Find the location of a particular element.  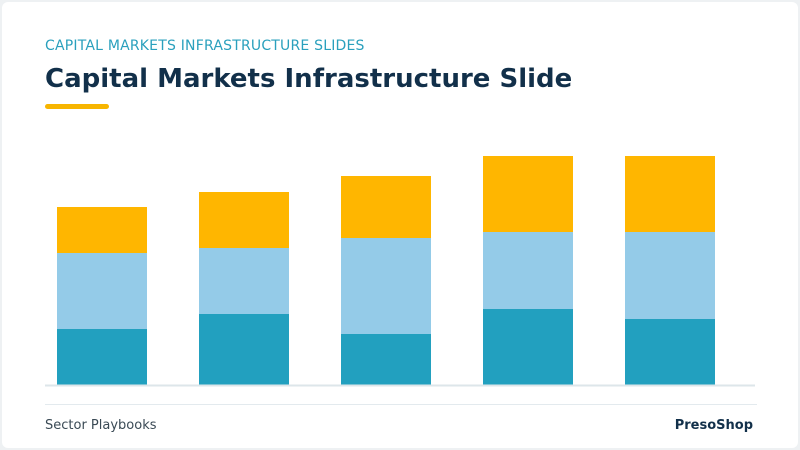

bar-segment-col3-series2 is located at coordinates (386, 286).